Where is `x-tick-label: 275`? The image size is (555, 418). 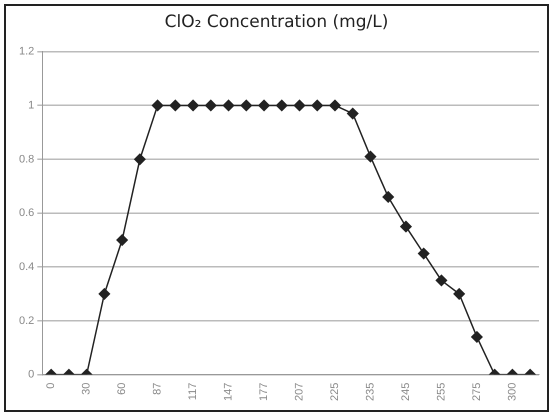 x-tick-label: 275 is located at coordinates (476, 392).